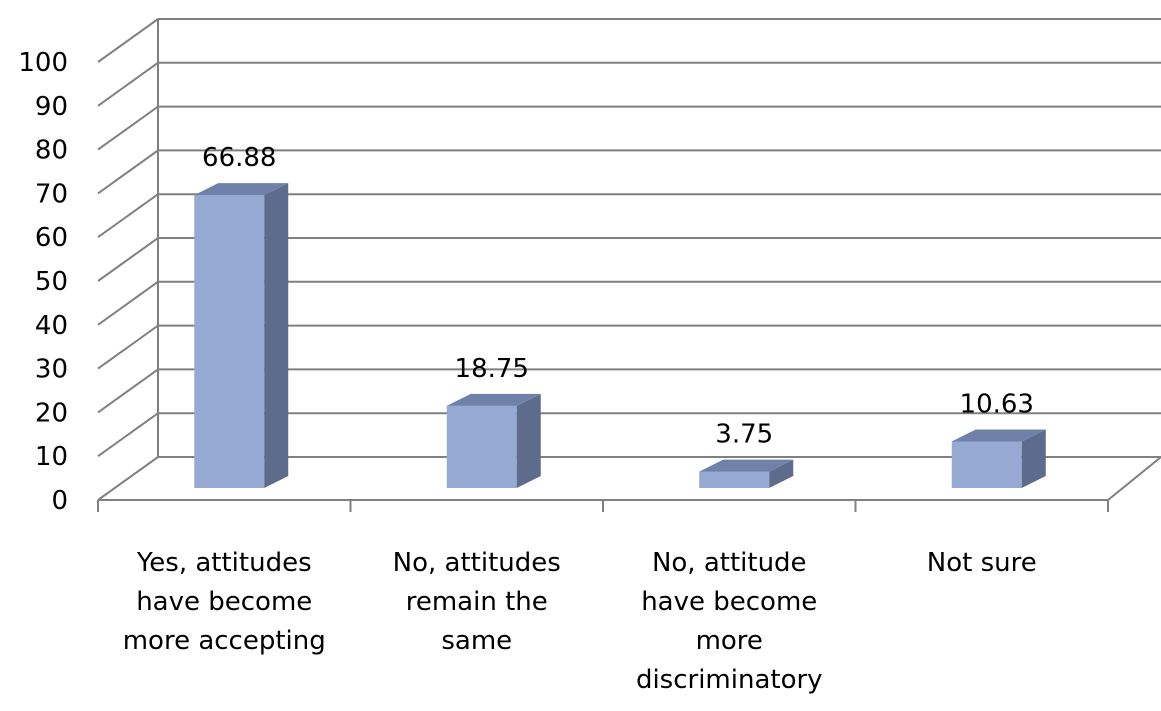 The image size is (1161, 711). I want to click on data-label: 10.63, so click(997, 404).